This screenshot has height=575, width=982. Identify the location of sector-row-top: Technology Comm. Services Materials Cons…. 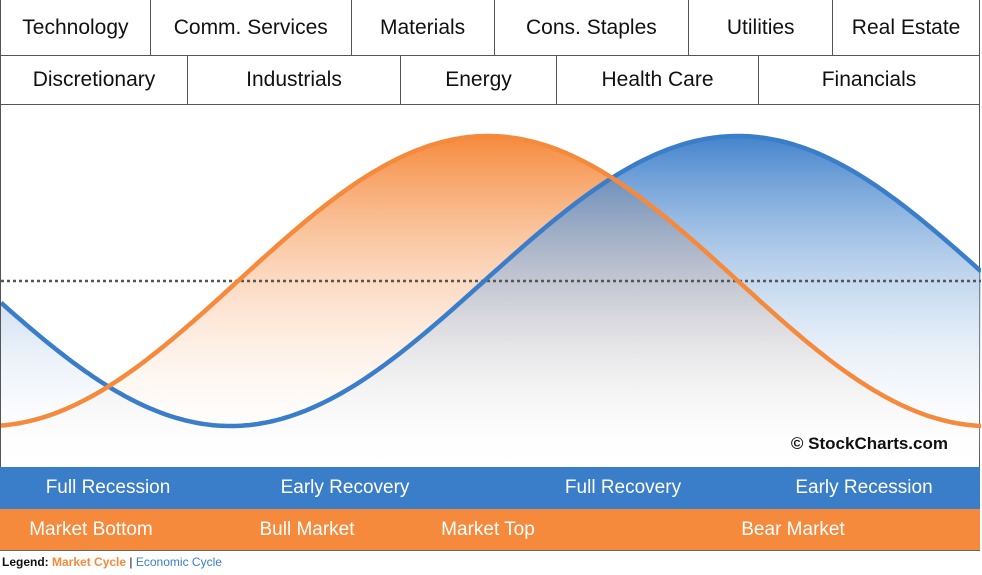
(490, 28).